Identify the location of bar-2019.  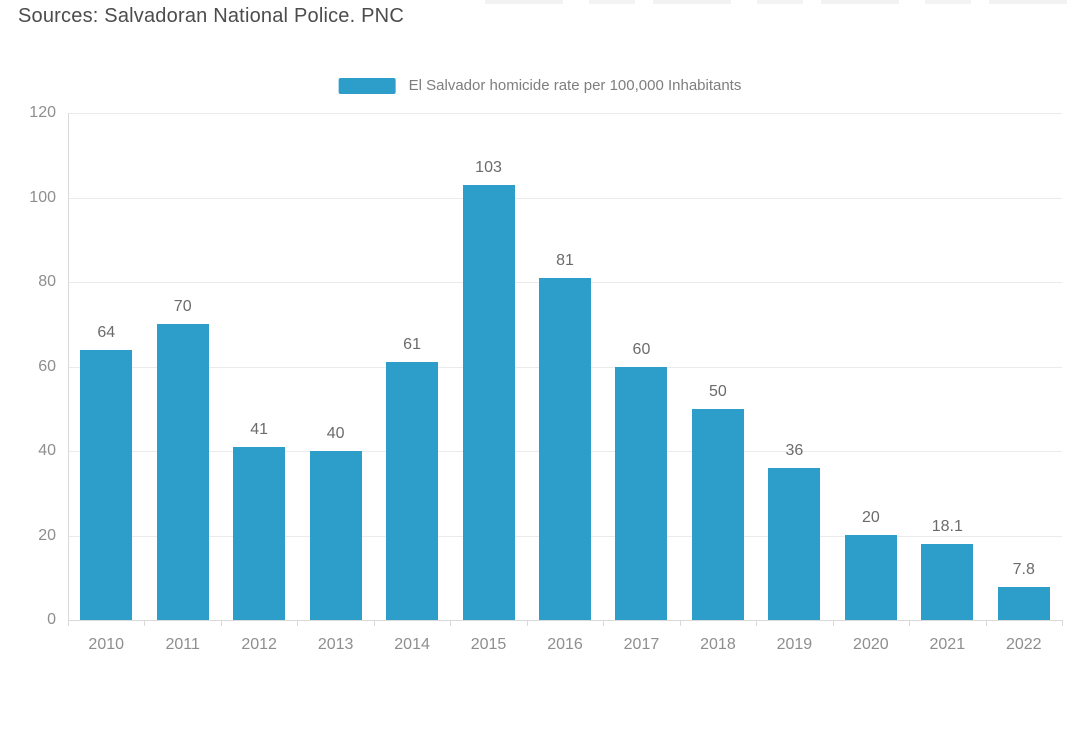
(794, 544).